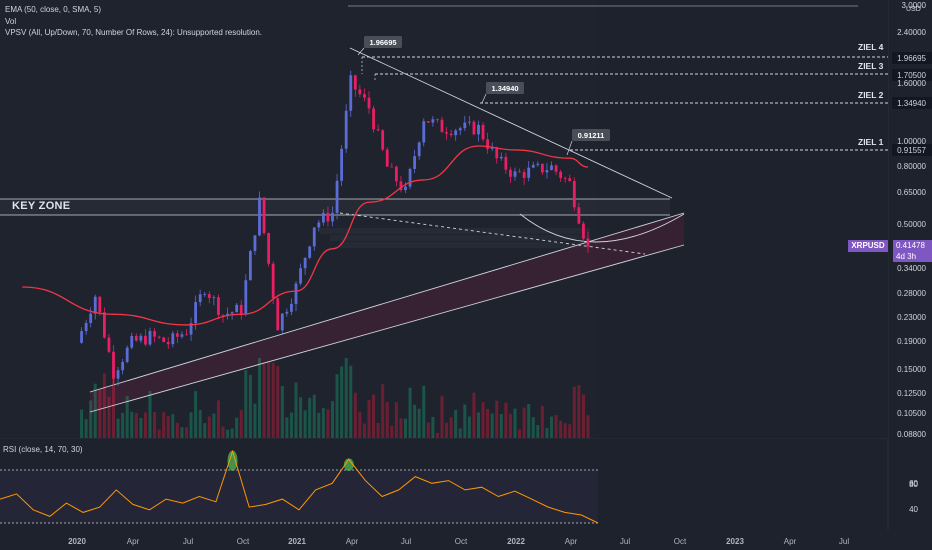  I want to click on key-zone-label: KEY ZONE, so click(41, 206).